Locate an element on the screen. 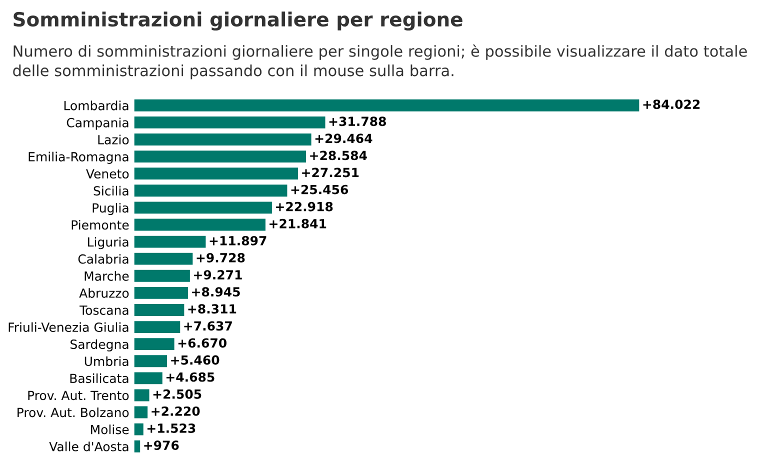  data-label: +8.945 is located at coordinates (216, 292).